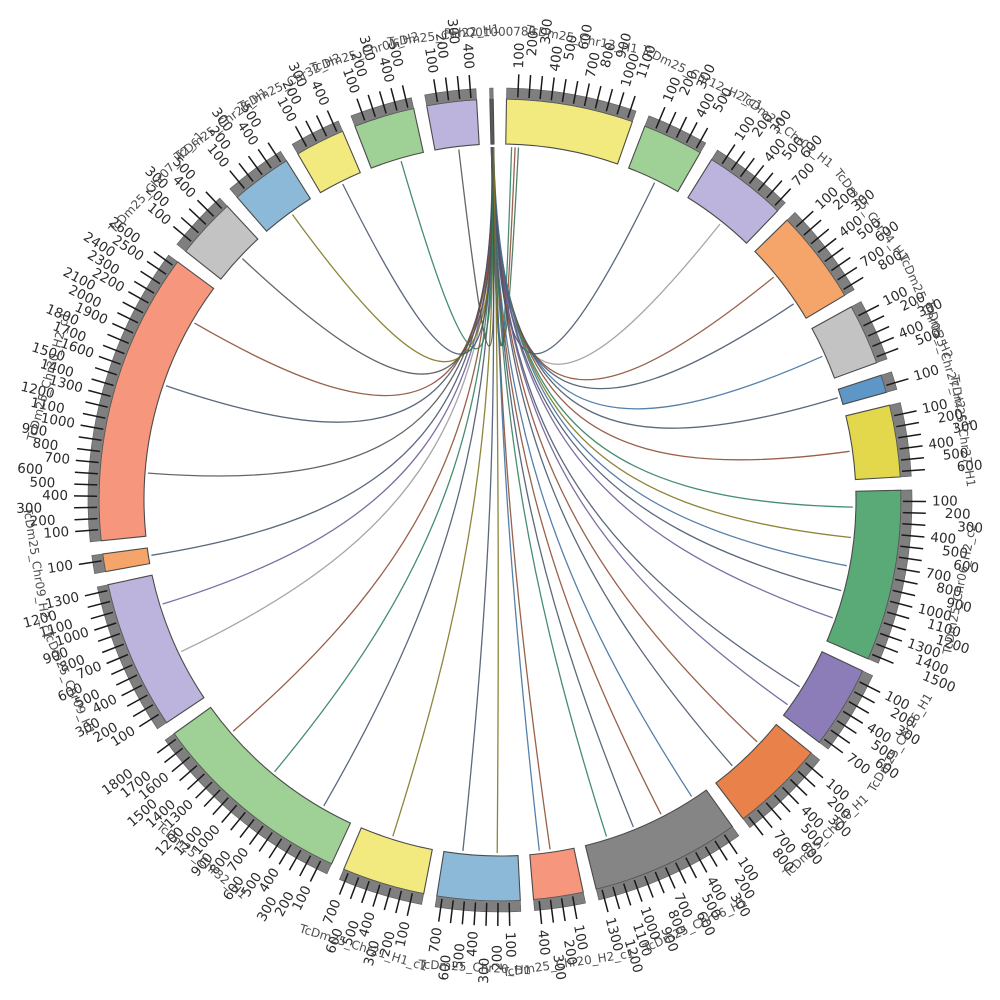 The image size is (1000, 1000). Describe the element at coordinates (34, 430) in the screenshot. I see `tick-label: 900` at that location.